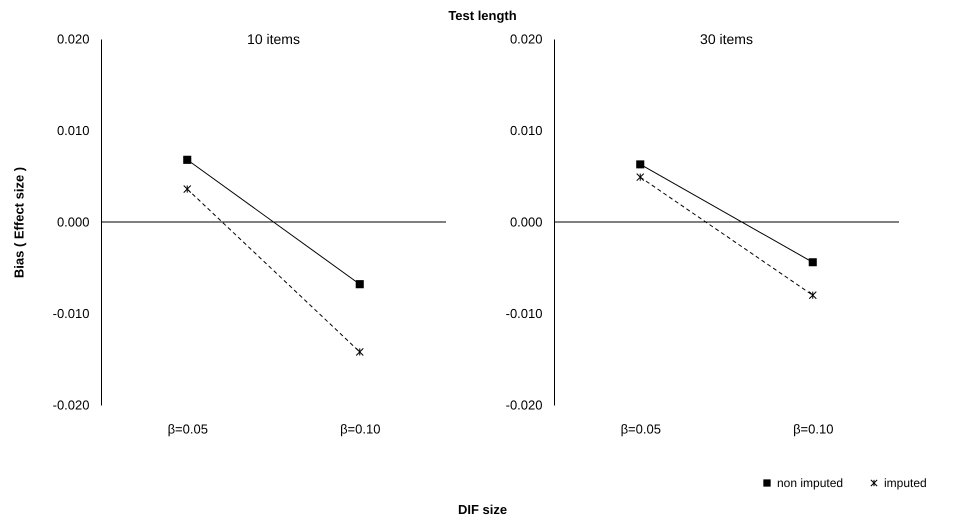 Image resolution: width=965 pixels, height=521 pixels. I want to click on x-axis-title: DIF size, so click(482, 509).